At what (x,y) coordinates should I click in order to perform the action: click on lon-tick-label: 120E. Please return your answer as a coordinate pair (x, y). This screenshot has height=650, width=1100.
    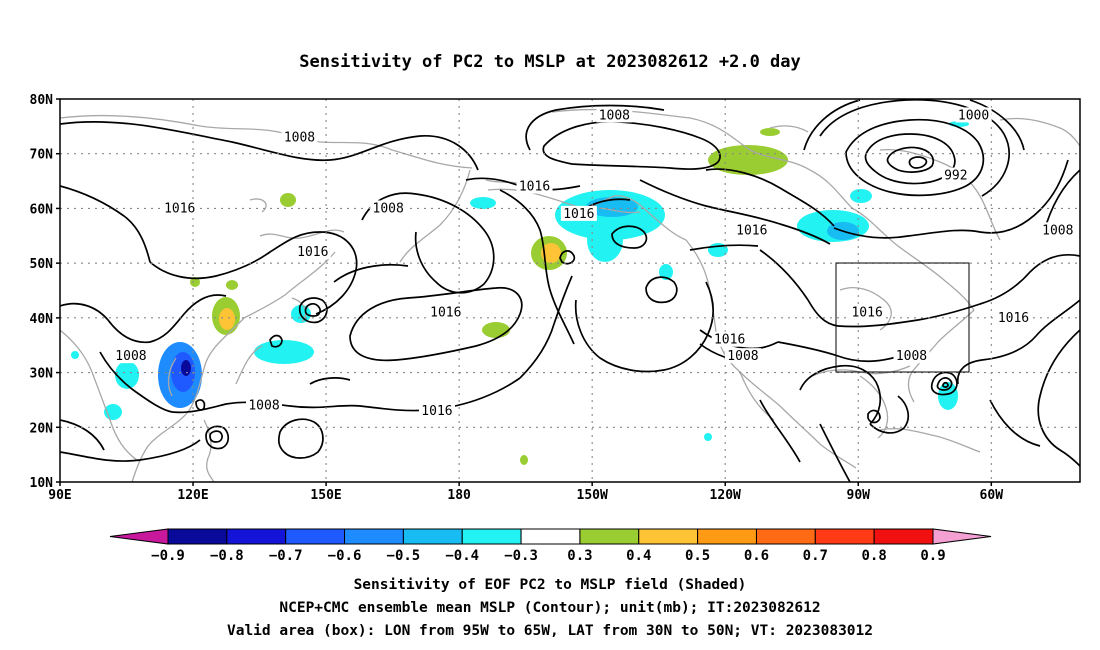
    Looking at the image, I should click on (192, 495).